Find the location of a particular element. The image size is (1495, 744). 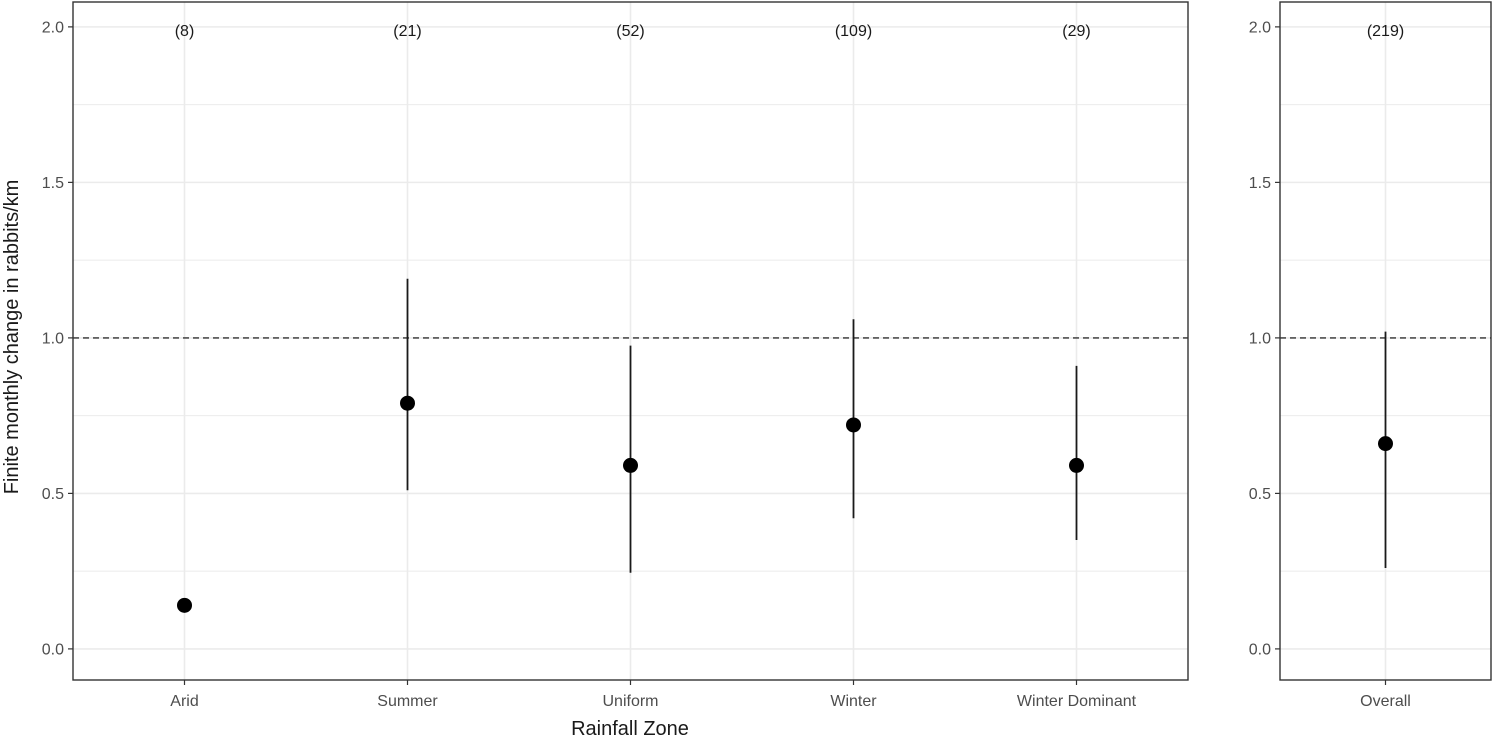

x-tick-label: Uniform is located at coordinates (630, 701).